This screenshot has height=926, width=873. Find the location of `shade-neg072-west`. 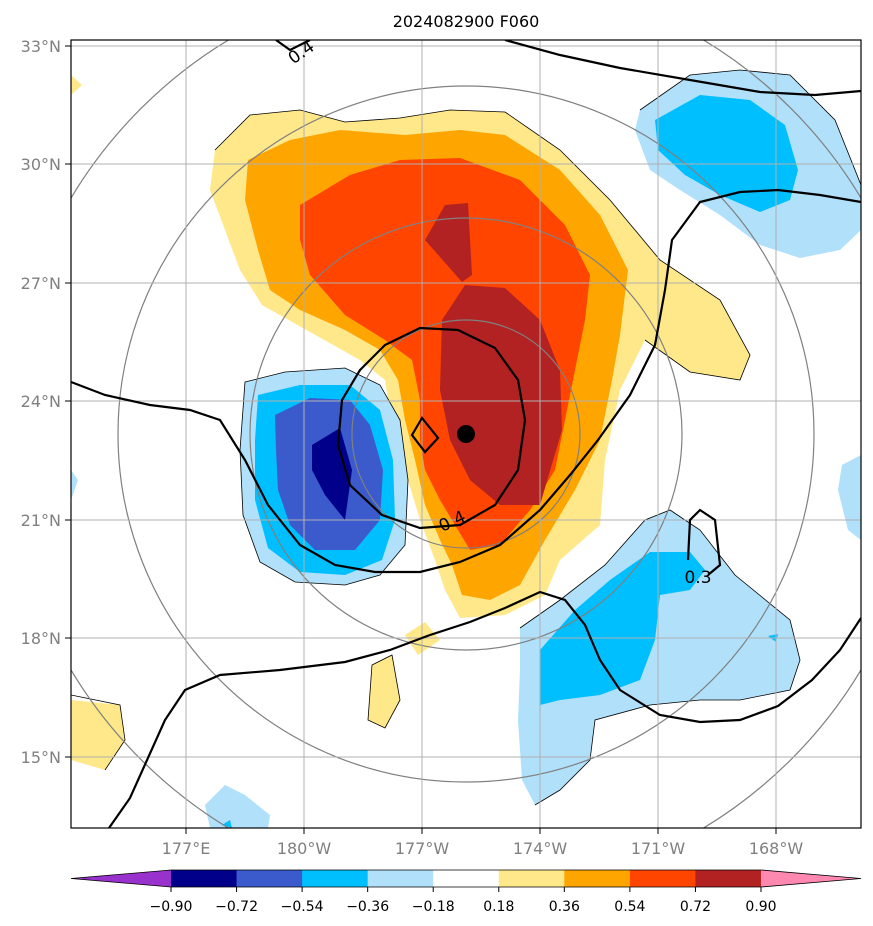

shade-neg072-west is located at coordinates (332, 474).